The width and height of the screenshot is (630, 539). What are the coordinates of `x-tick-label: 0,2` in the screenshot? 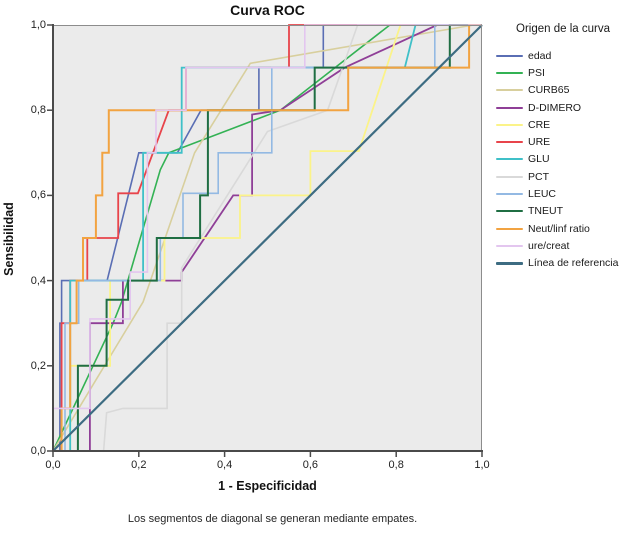 It's located at (139, 465).